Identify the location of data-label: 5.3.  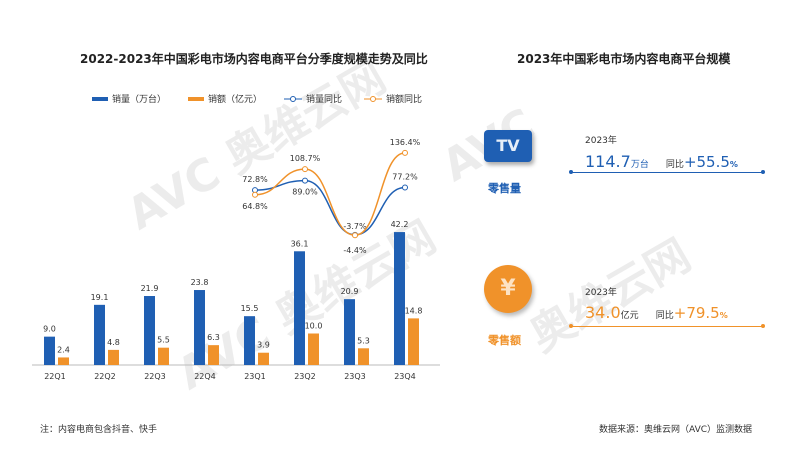
(363, 340).